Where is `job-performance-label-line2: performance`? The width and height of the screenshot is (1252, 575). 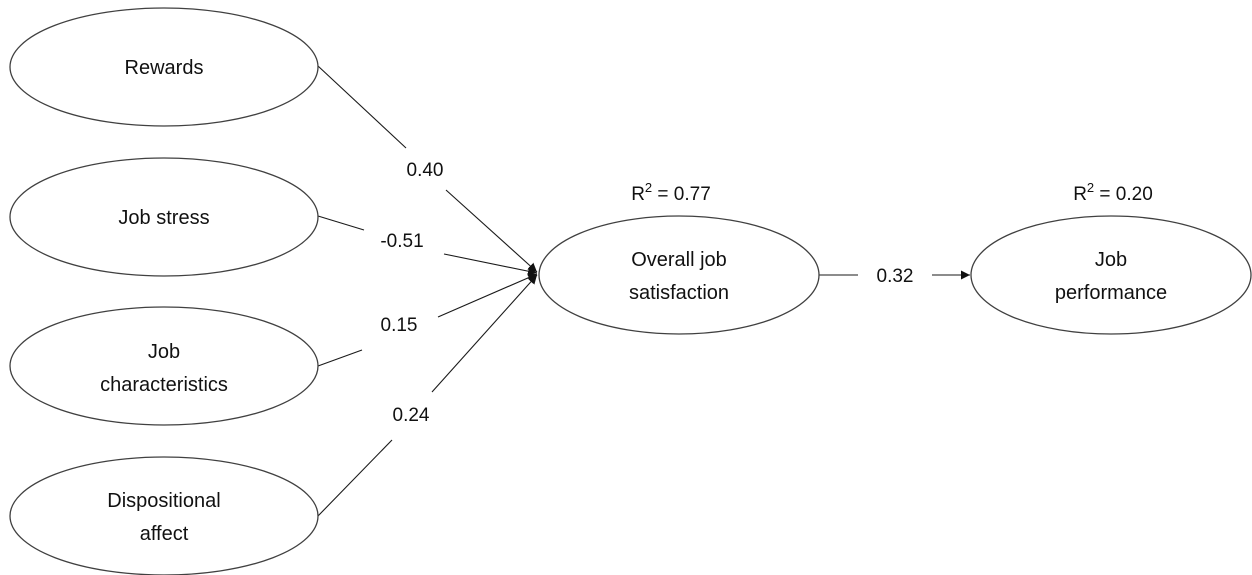 job-performance-label-line2: performance is located at coordinates (1111, 293).